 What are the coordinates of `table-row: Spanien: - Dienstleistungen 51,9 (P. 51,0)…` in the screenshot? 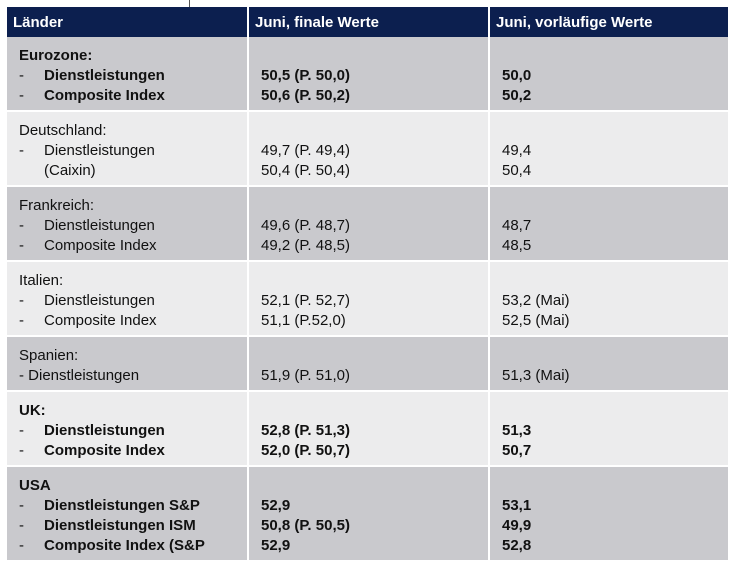 It's located at (367, 364).